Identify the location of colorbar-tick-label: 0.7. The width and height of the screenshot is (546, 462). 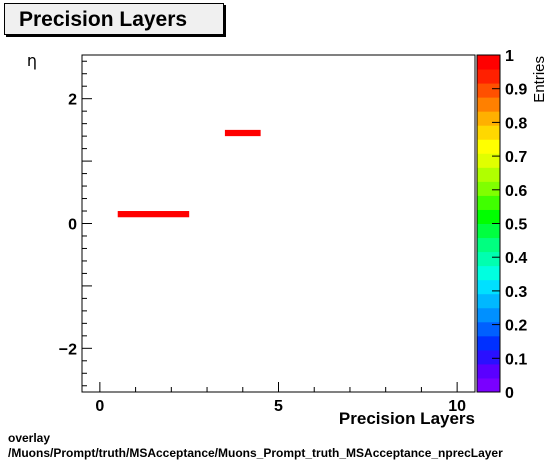
(516, 157).